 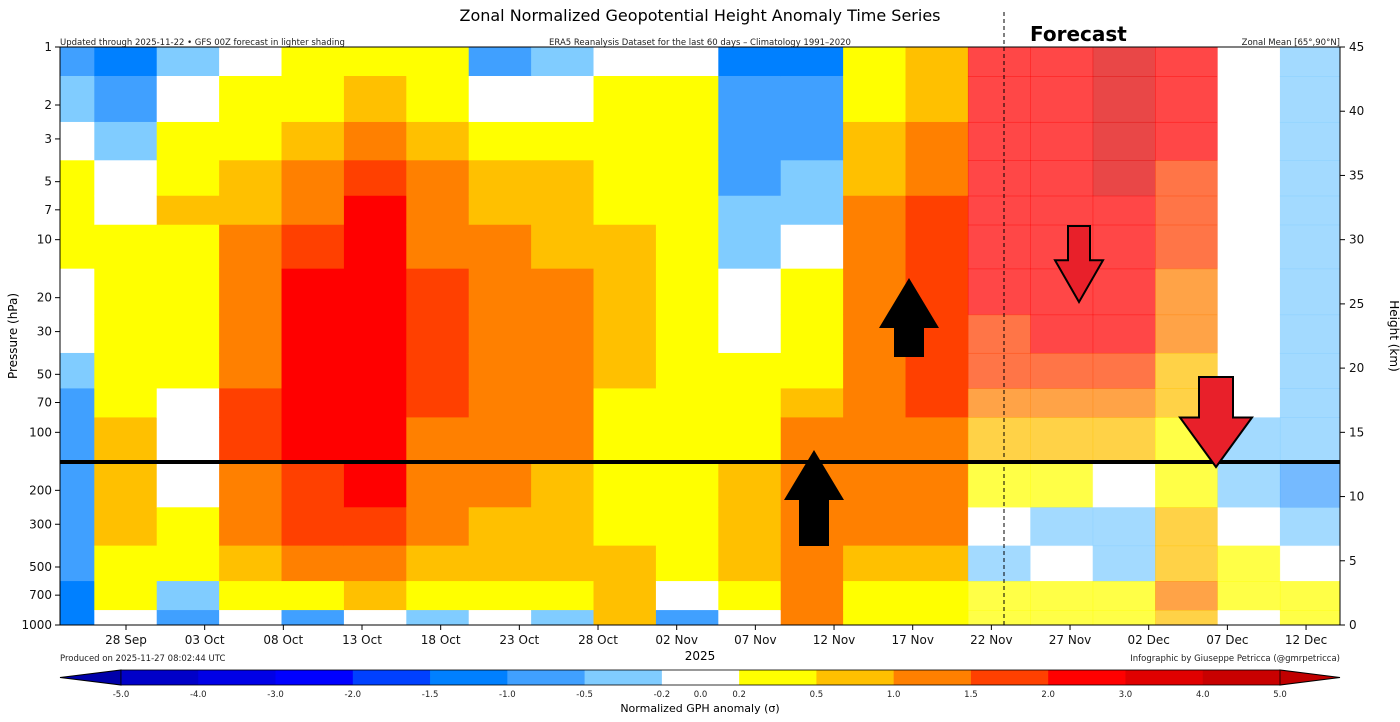 I want to click on x-tick-label: 08 Oct, so click(x=283, y=640).